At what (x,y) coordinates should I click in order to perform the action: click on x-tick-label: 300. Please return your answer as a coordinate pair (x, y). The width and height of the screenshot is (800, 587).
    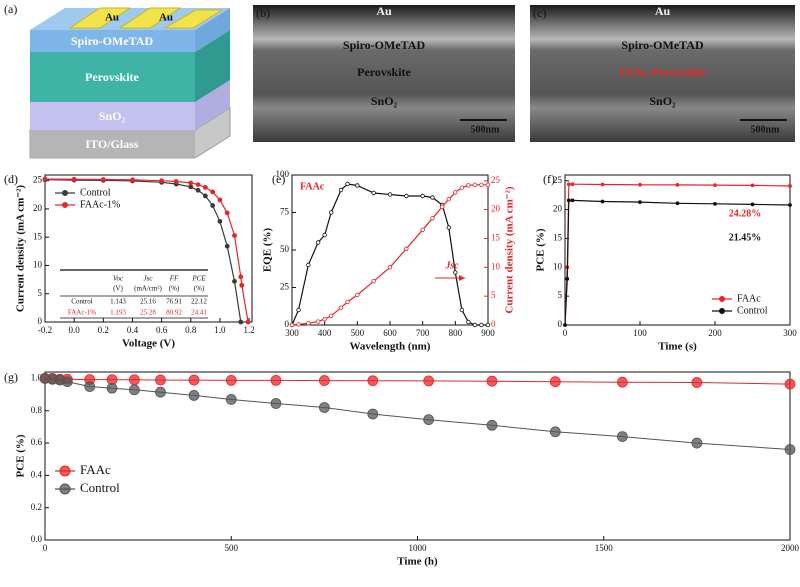
    Looking at the image, I should click on (790, 333).